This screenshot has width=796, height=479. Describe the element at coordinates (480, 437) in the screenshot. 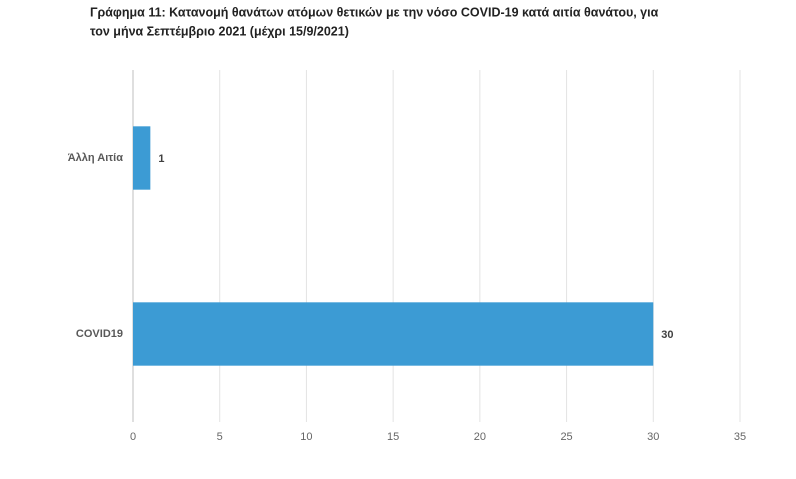

I see `x-tick-label: 20` at that location.